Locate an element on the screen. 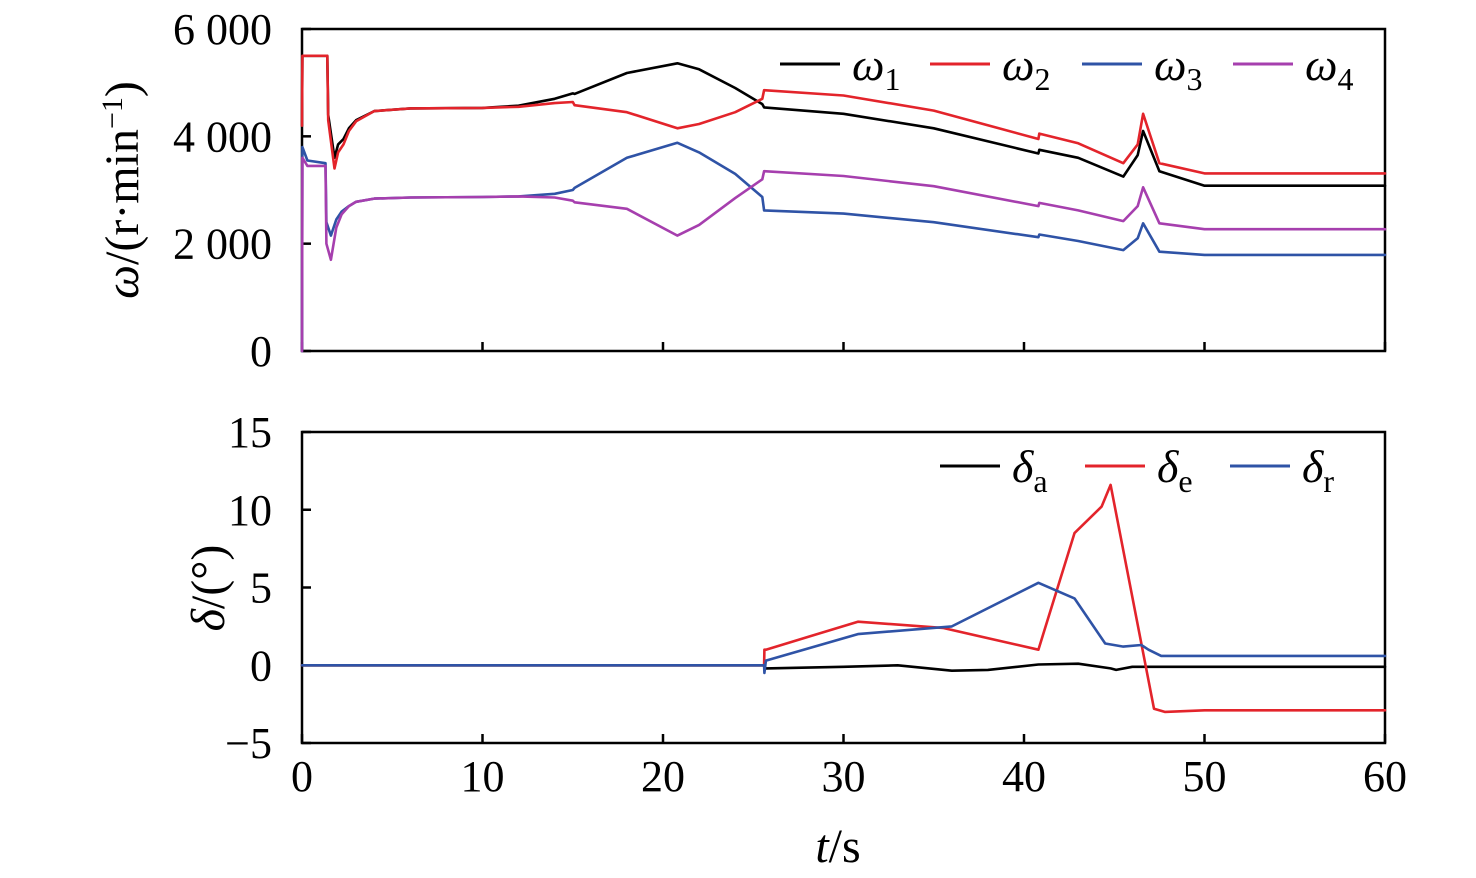 The width and height of the screenshot is (1476, 878). x-tick-label: 60 is located at coordinates (1385, 776).